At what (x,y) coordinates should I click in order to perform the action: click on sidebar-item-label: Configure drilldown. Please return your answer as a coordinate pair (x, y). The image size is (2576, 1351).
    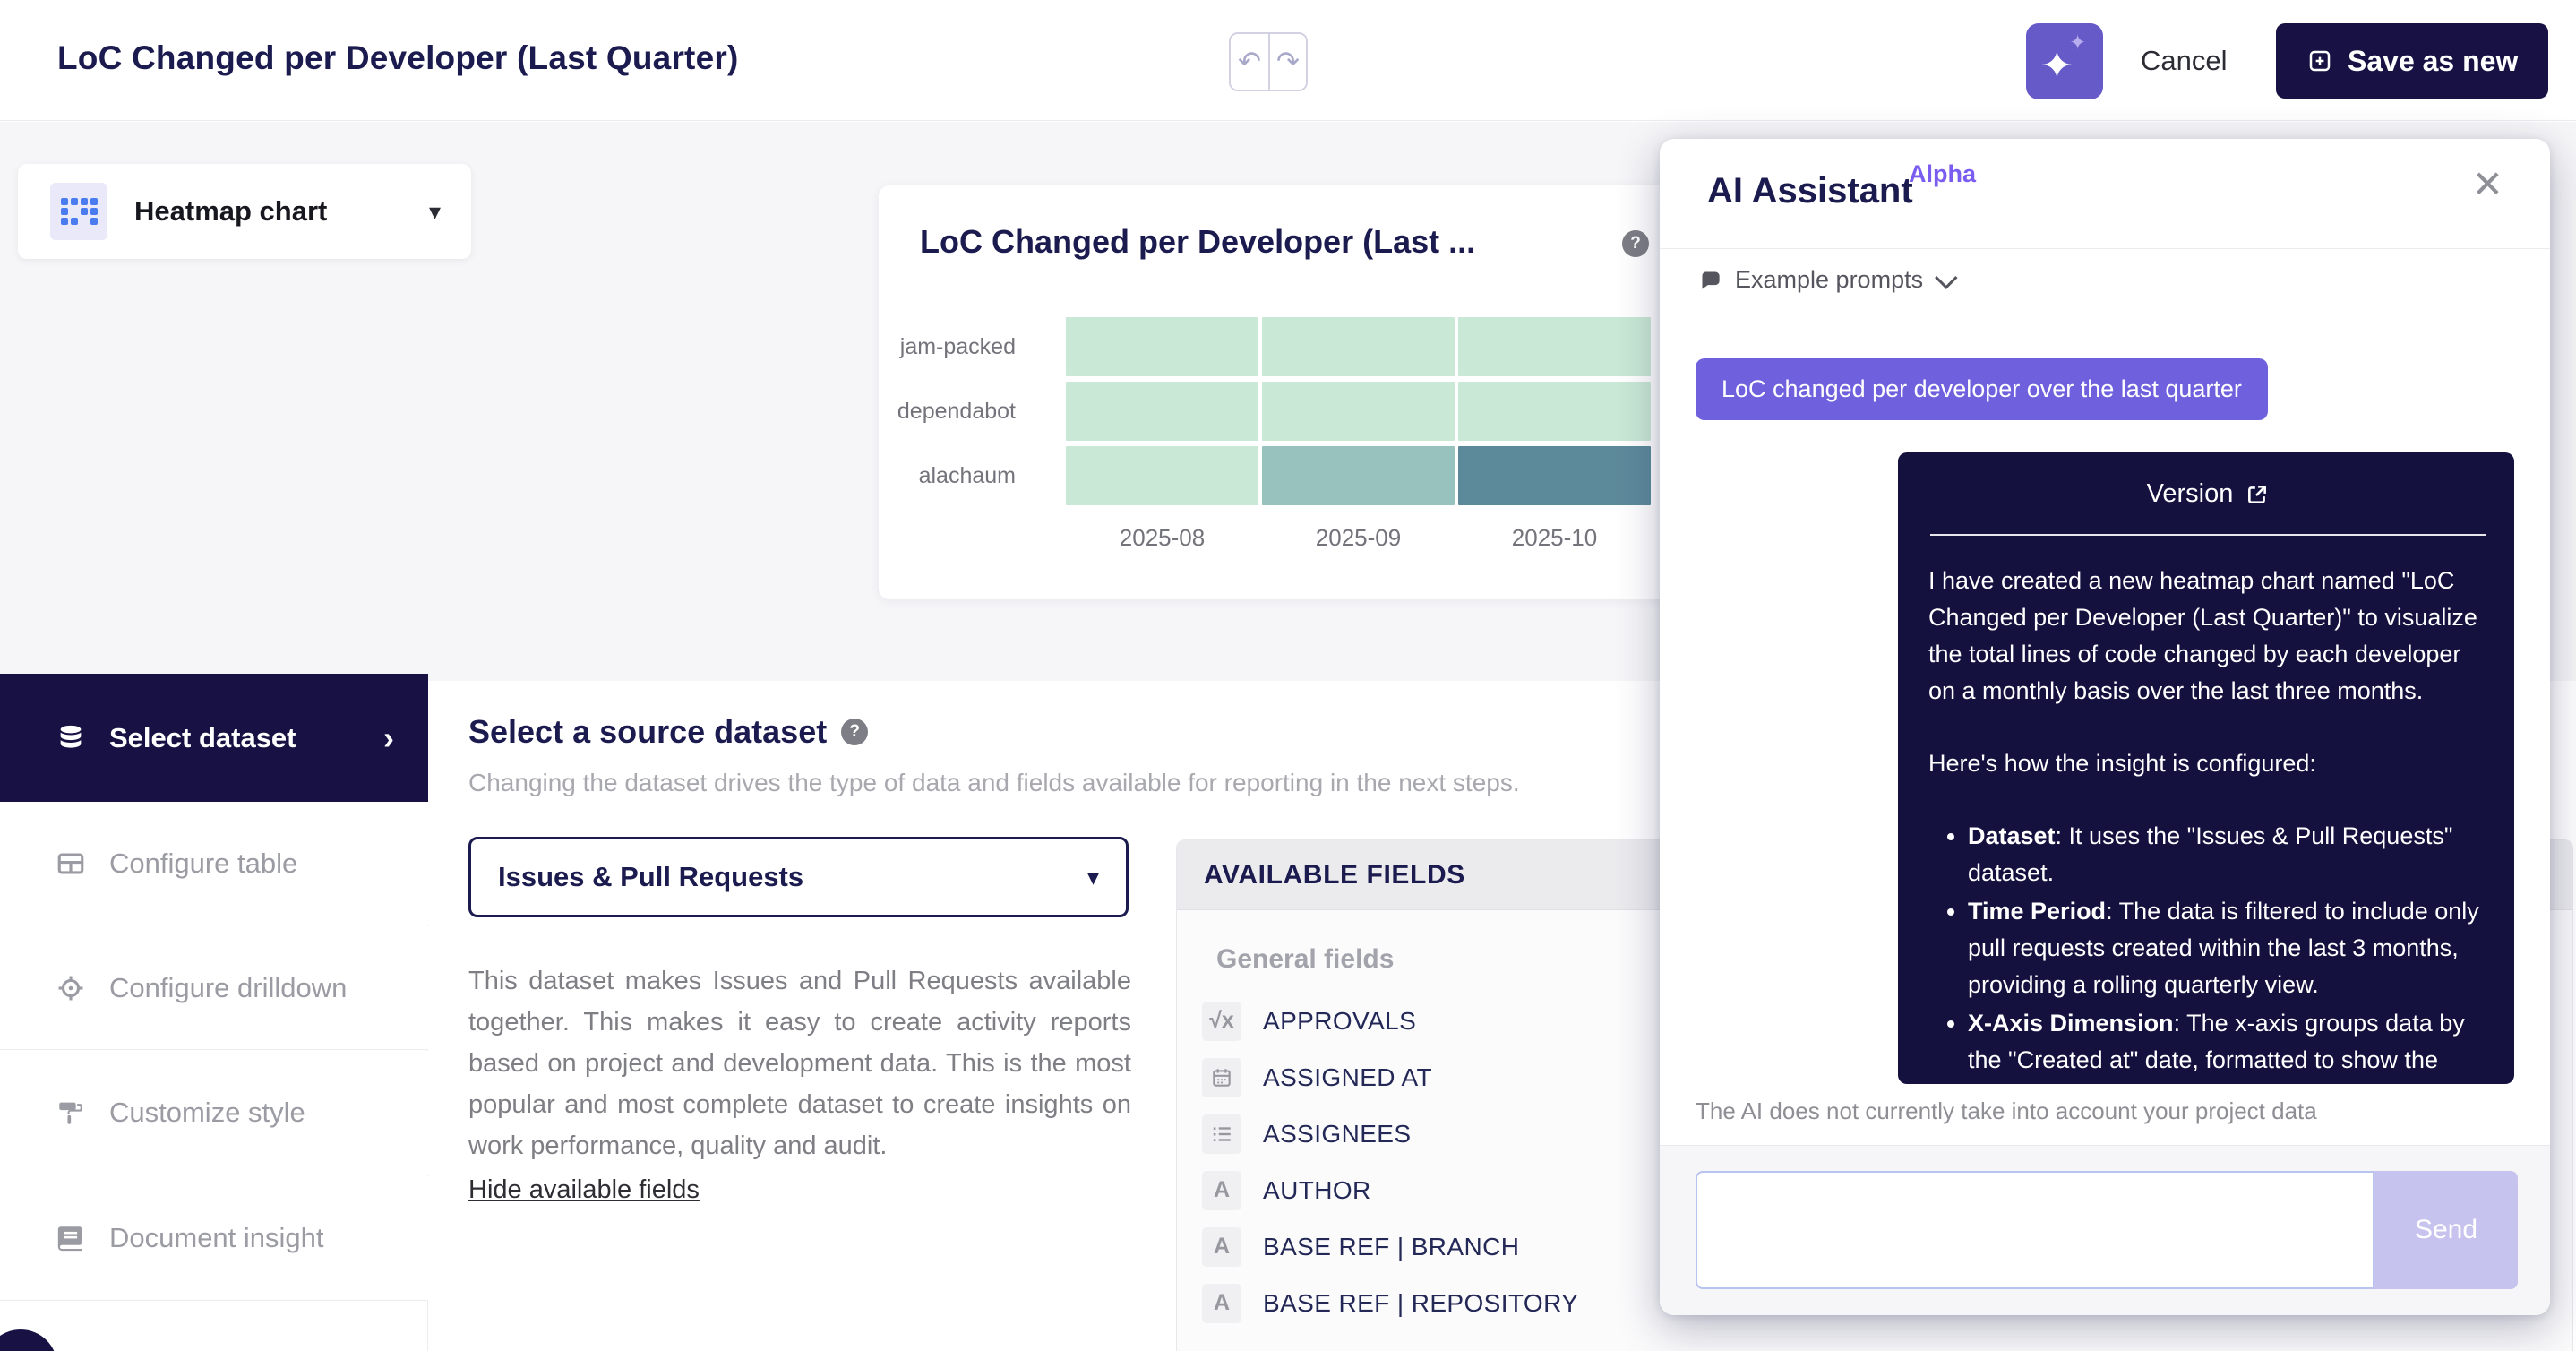
    Looking at the image, I should click on (228, 987).